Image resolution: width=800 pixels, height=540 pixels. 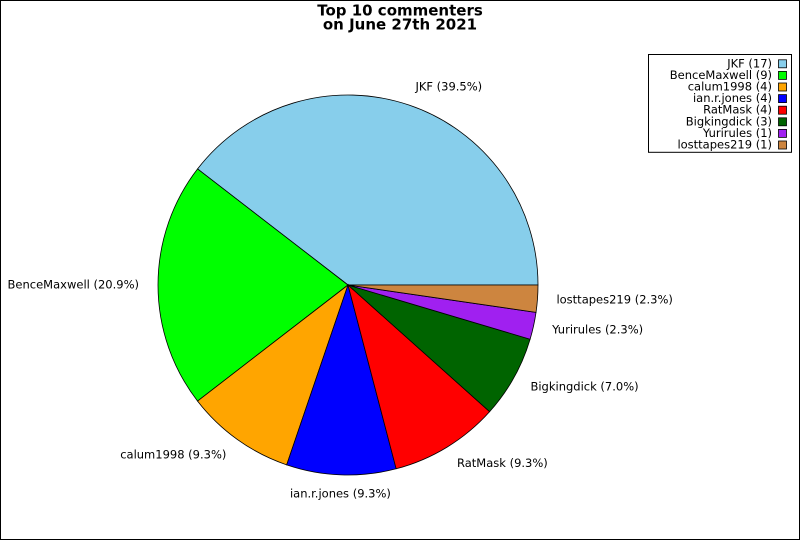 I want to click on legend-box, so click(x=720, y=103).